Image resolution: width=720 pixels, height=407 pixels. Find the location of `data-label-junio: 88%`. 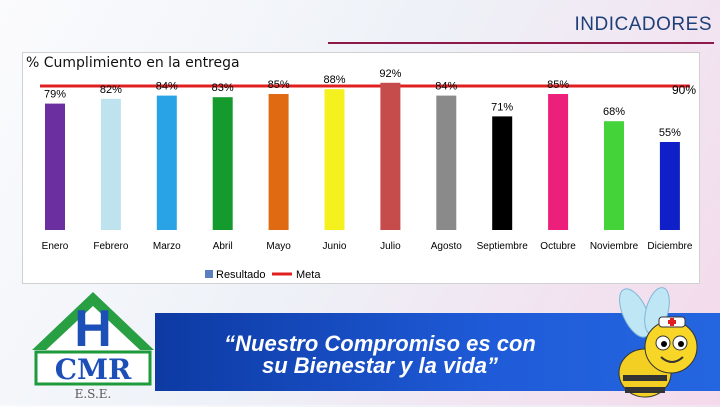

data-label-junio: 88% is located at coordinates (334, 80).